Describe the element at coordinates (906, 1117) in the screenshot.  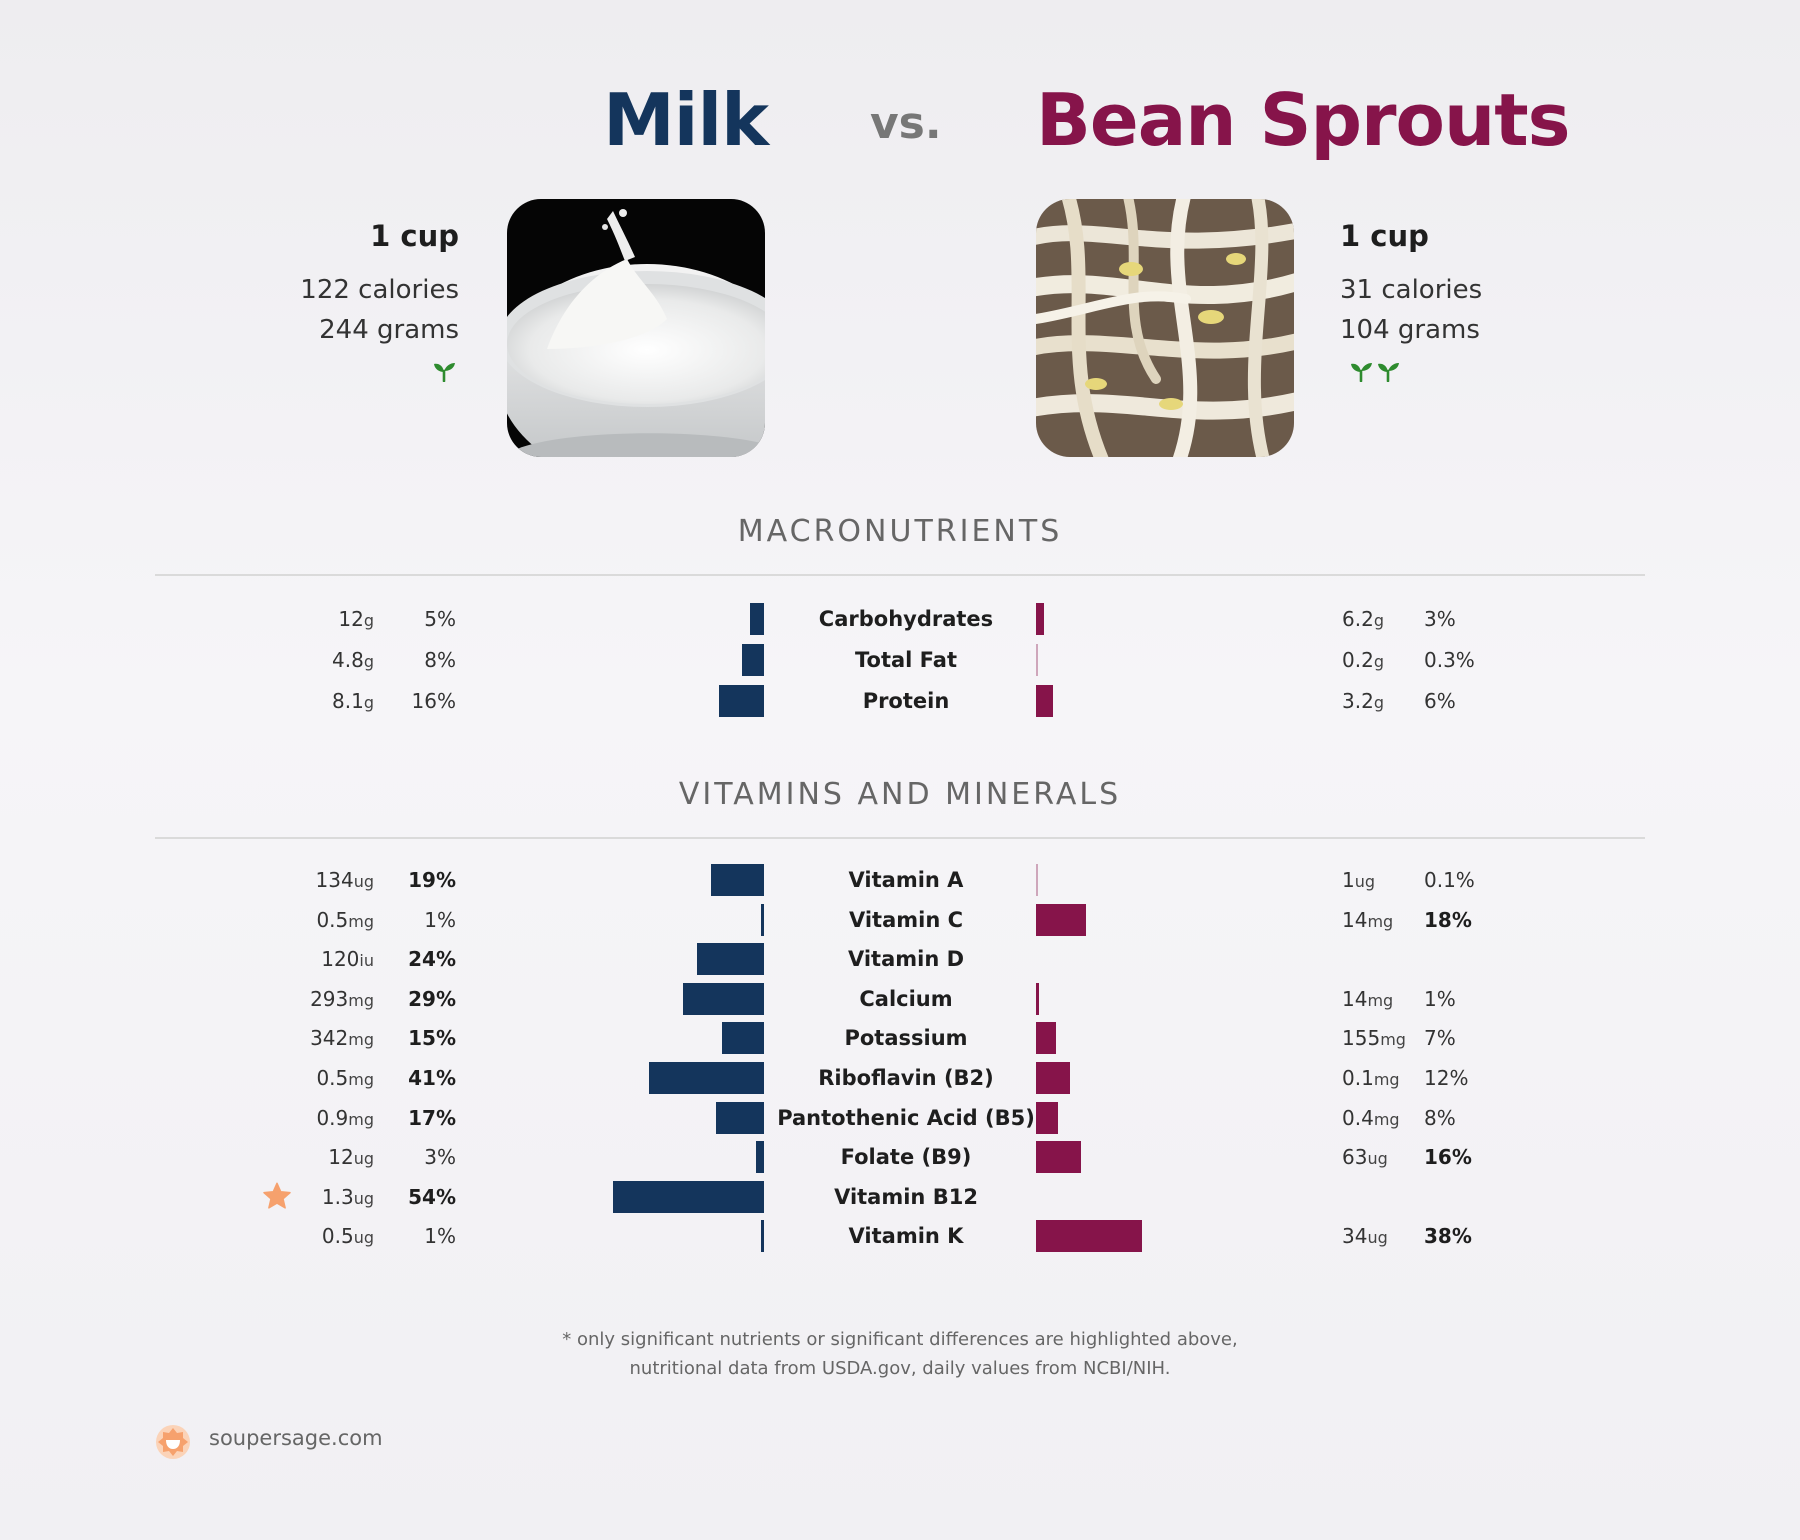
I see `nutrient-label: Pantothenic Acid (B5)` at that location.